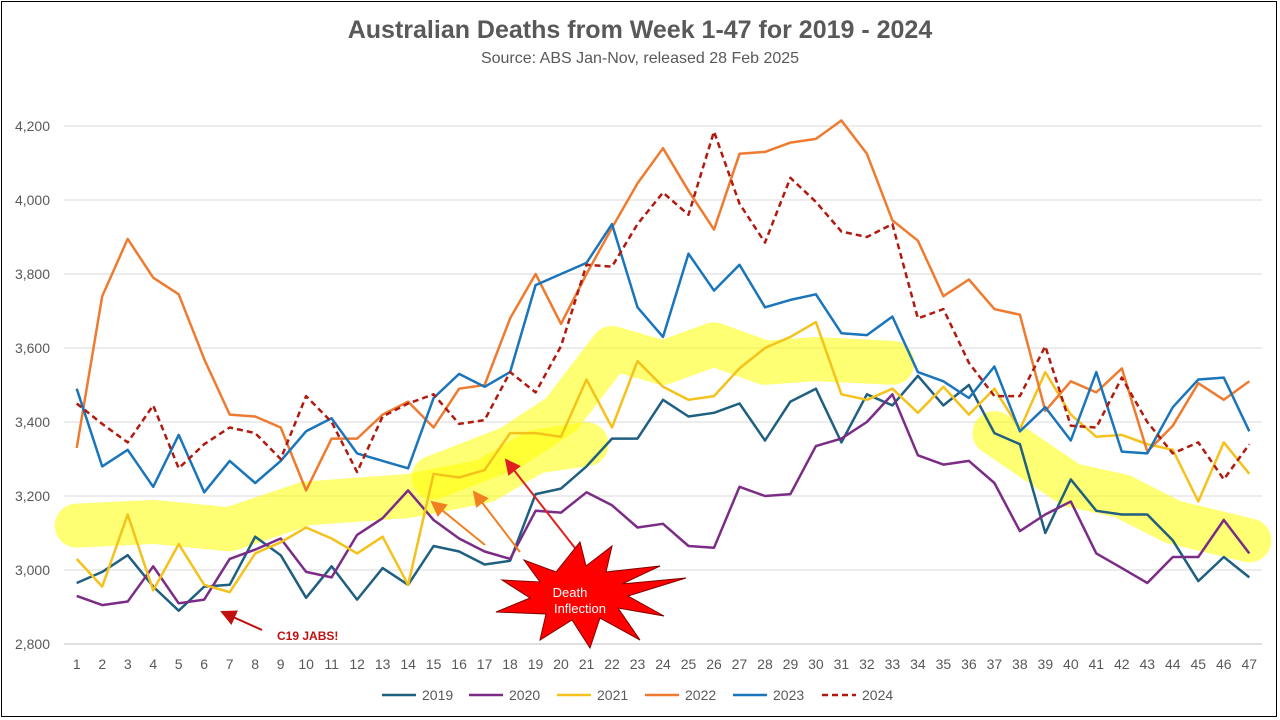 This screenshot has height=720, width=1280. What do you see at coordinates (612, 695) in the screenshot?
I see `legend-label-2021: 2021` at bounding box center [612, 695].